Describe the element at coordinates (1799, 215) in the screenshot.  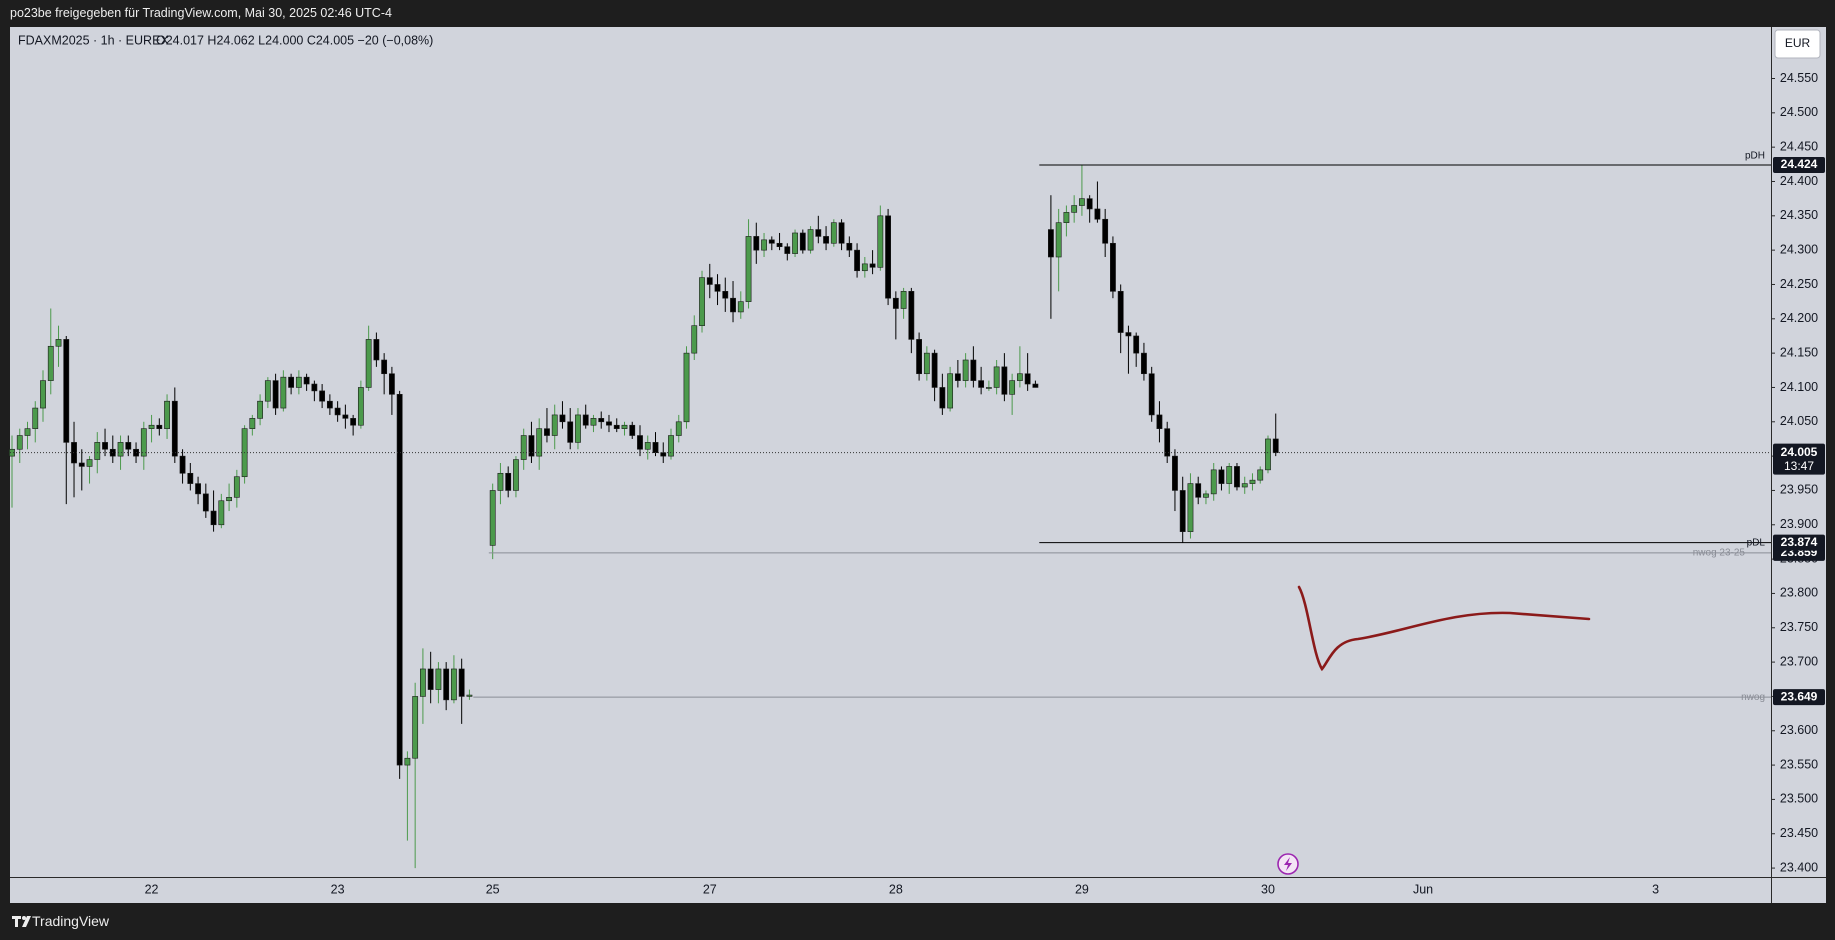
I see `y-tick-label: 24.350` at that location.